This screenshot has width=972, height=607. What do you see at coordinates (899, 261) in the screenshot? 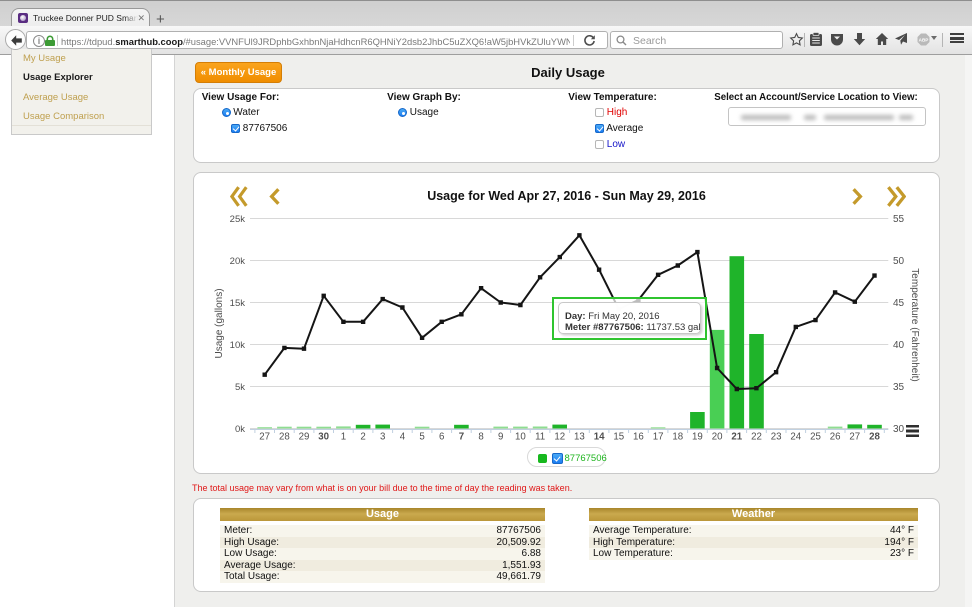
I see `svg-text: 50` at bounding box center [899, 261].